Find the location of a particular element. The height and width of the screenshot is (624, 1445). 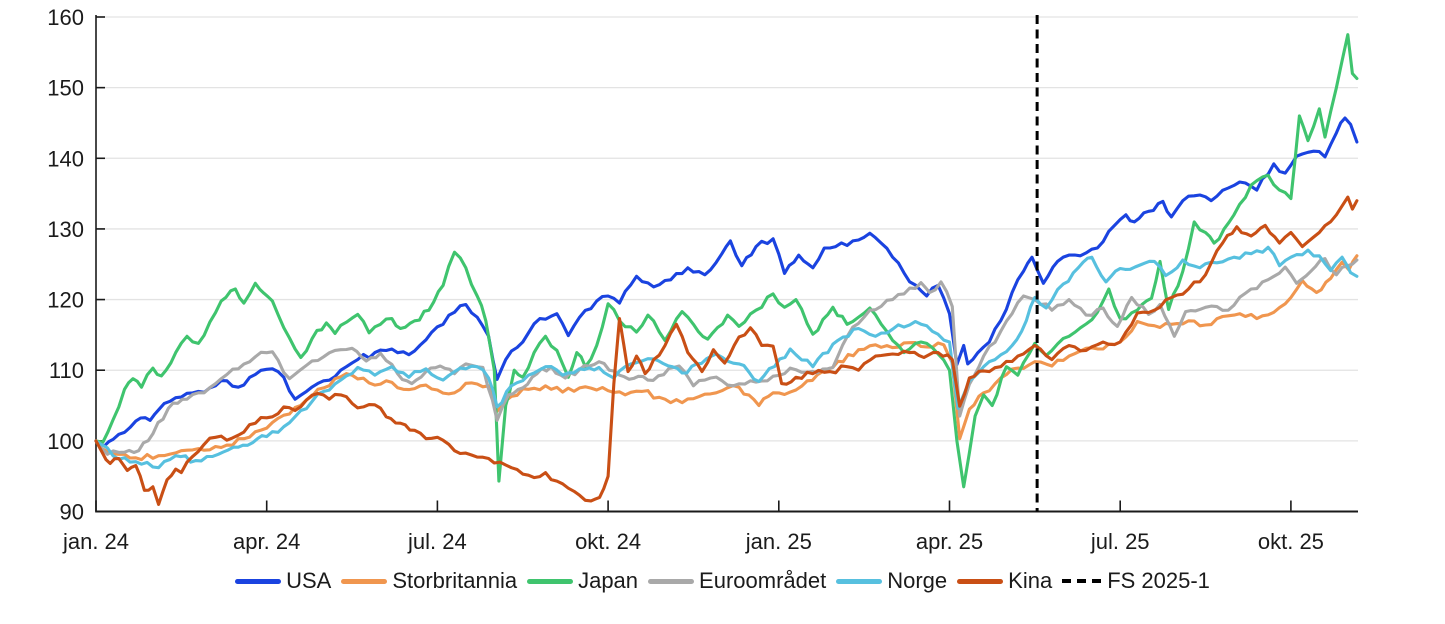

legend-label: USA is located at coordinates (309, 580).